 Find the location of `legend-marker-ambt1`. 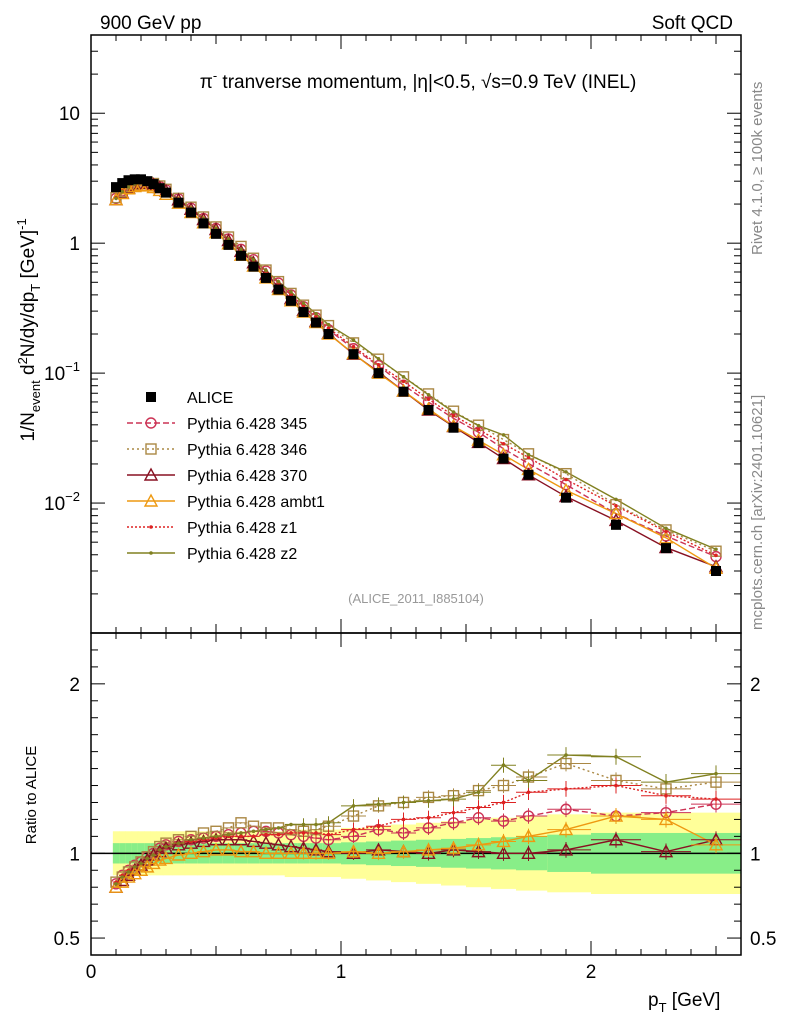

legend-marker-ambt1 is located at coordinates (151, 500).